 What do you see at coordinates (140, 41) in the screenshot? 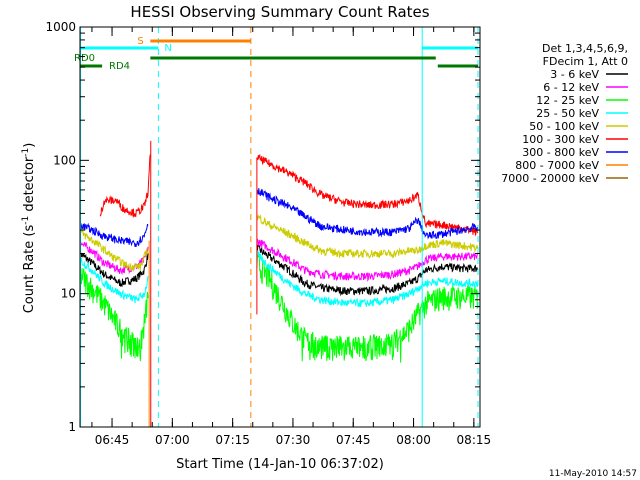
I see `flag-label-saa: S` at bounding box center [140, 41].